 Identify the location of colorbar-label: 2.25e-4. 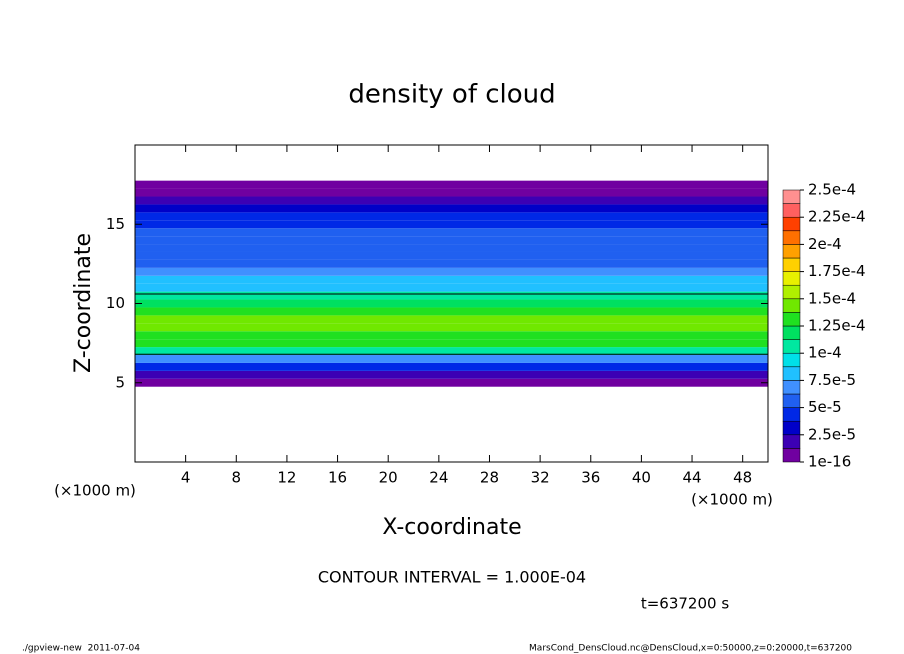
(837, 217).